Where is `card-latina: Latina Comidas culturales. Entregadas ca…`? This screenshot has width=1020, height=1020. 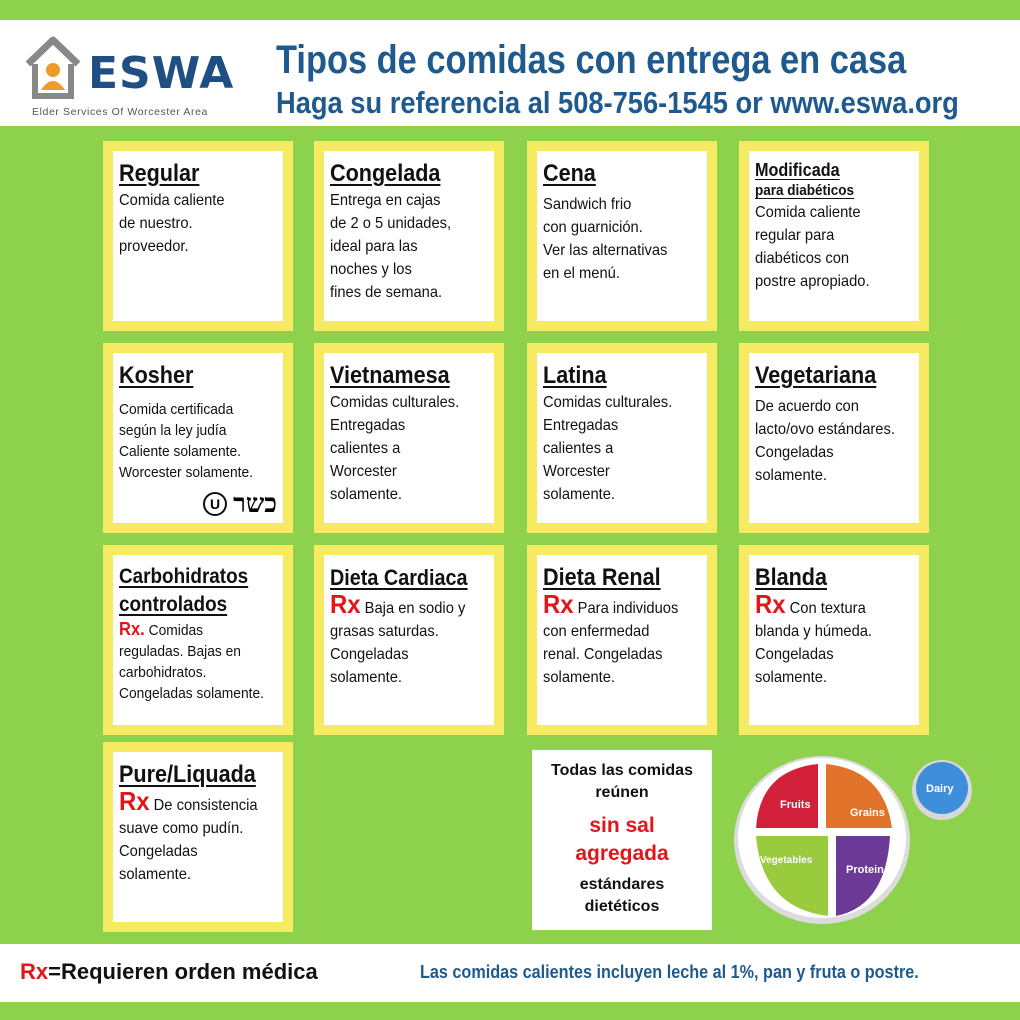 card-latina: Latina Comidas culturales. Entregadas ca… is located at coordinates (622, 438).